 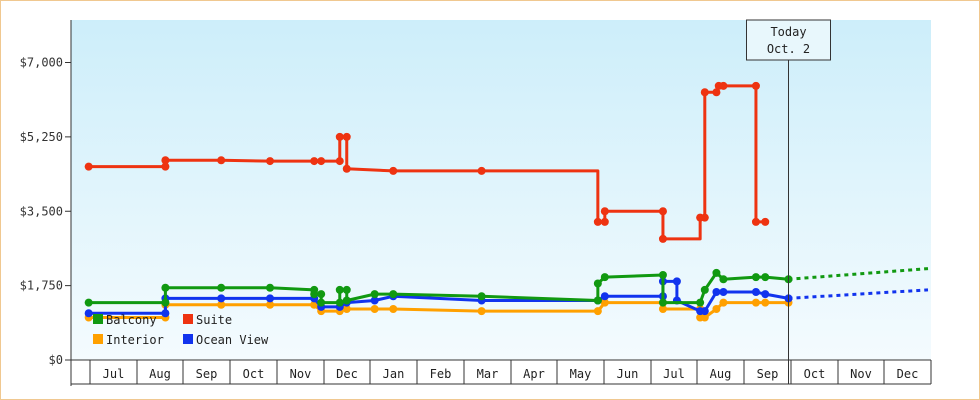 I want to click on today-box, so click(x=788, y=40).